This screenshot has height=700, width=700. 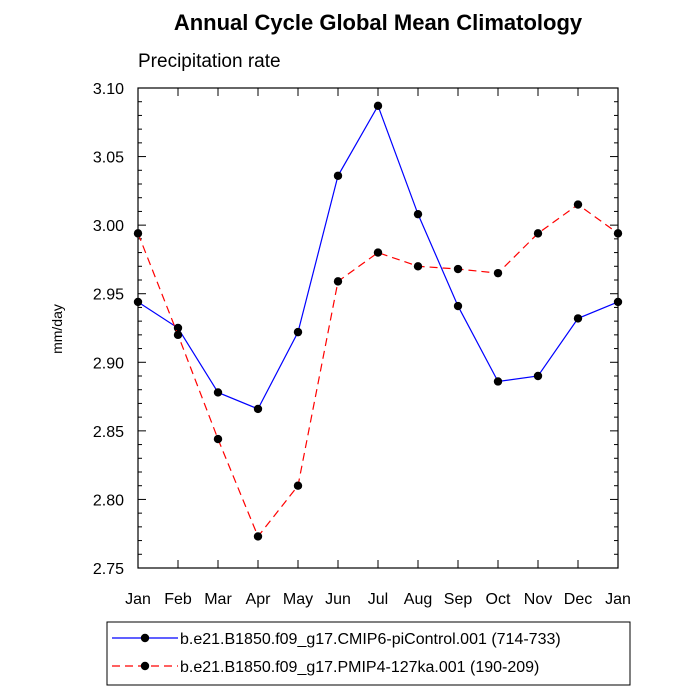 I want to click on x-tick-label: Dec, so click(x=578, y=599).